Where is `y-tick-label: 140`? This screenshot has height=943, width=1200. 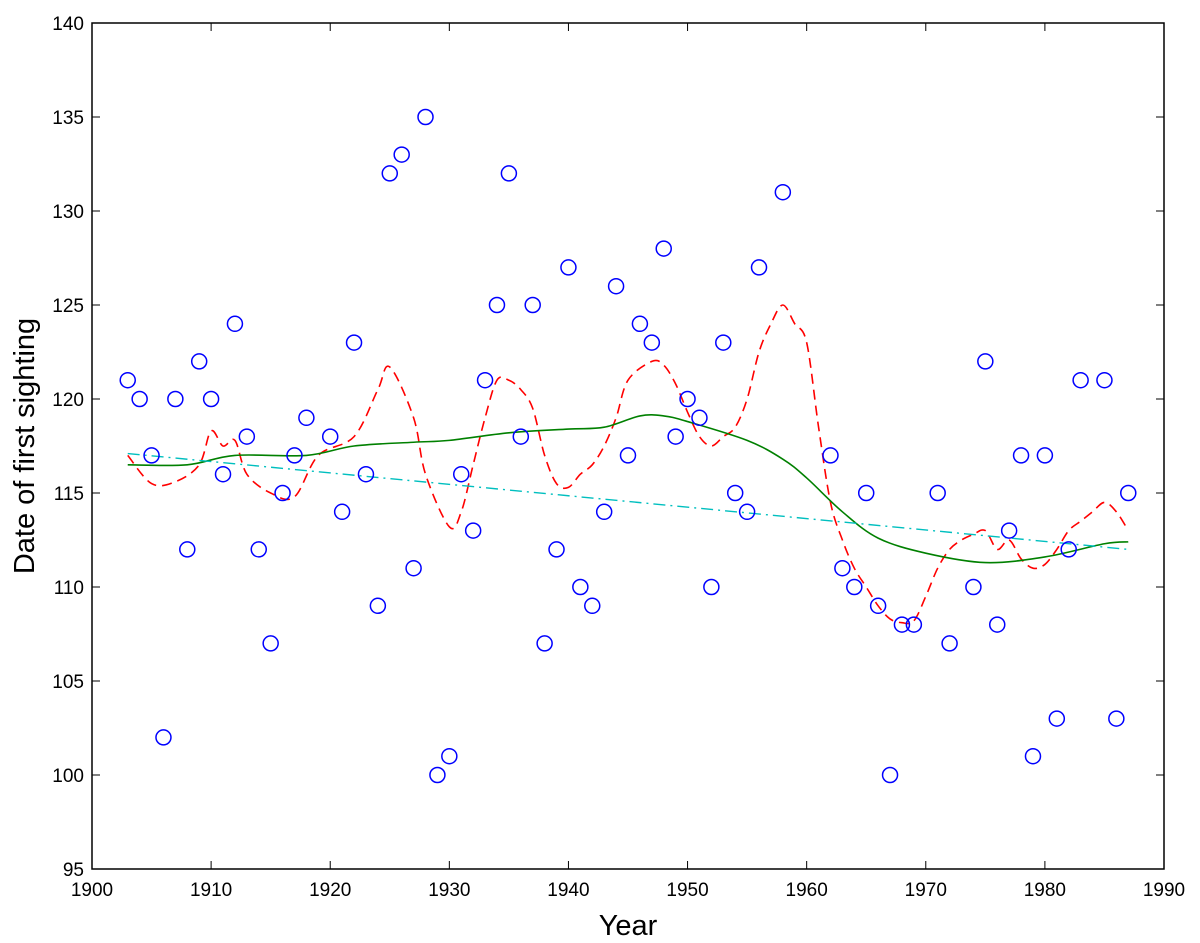 y-tick-label: 140 is located at coordinates (68, 24).